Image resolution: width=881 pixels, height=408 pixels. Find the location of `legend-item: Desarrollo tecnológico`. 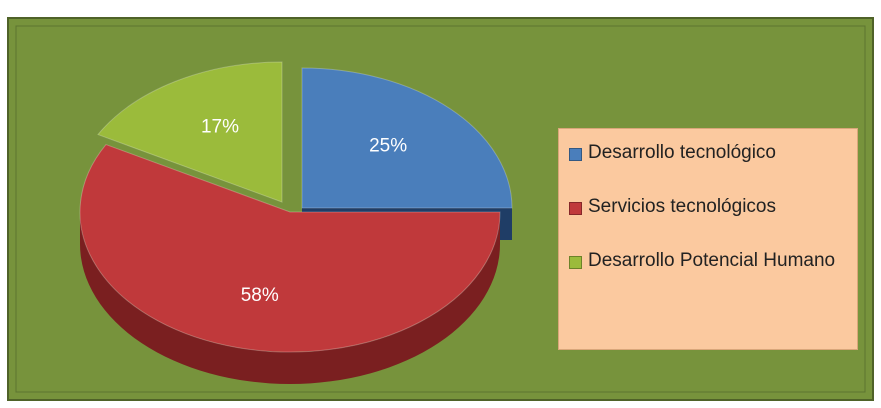

legend-item: Desarrollo tecnológico is located at coordinates (709, 153).